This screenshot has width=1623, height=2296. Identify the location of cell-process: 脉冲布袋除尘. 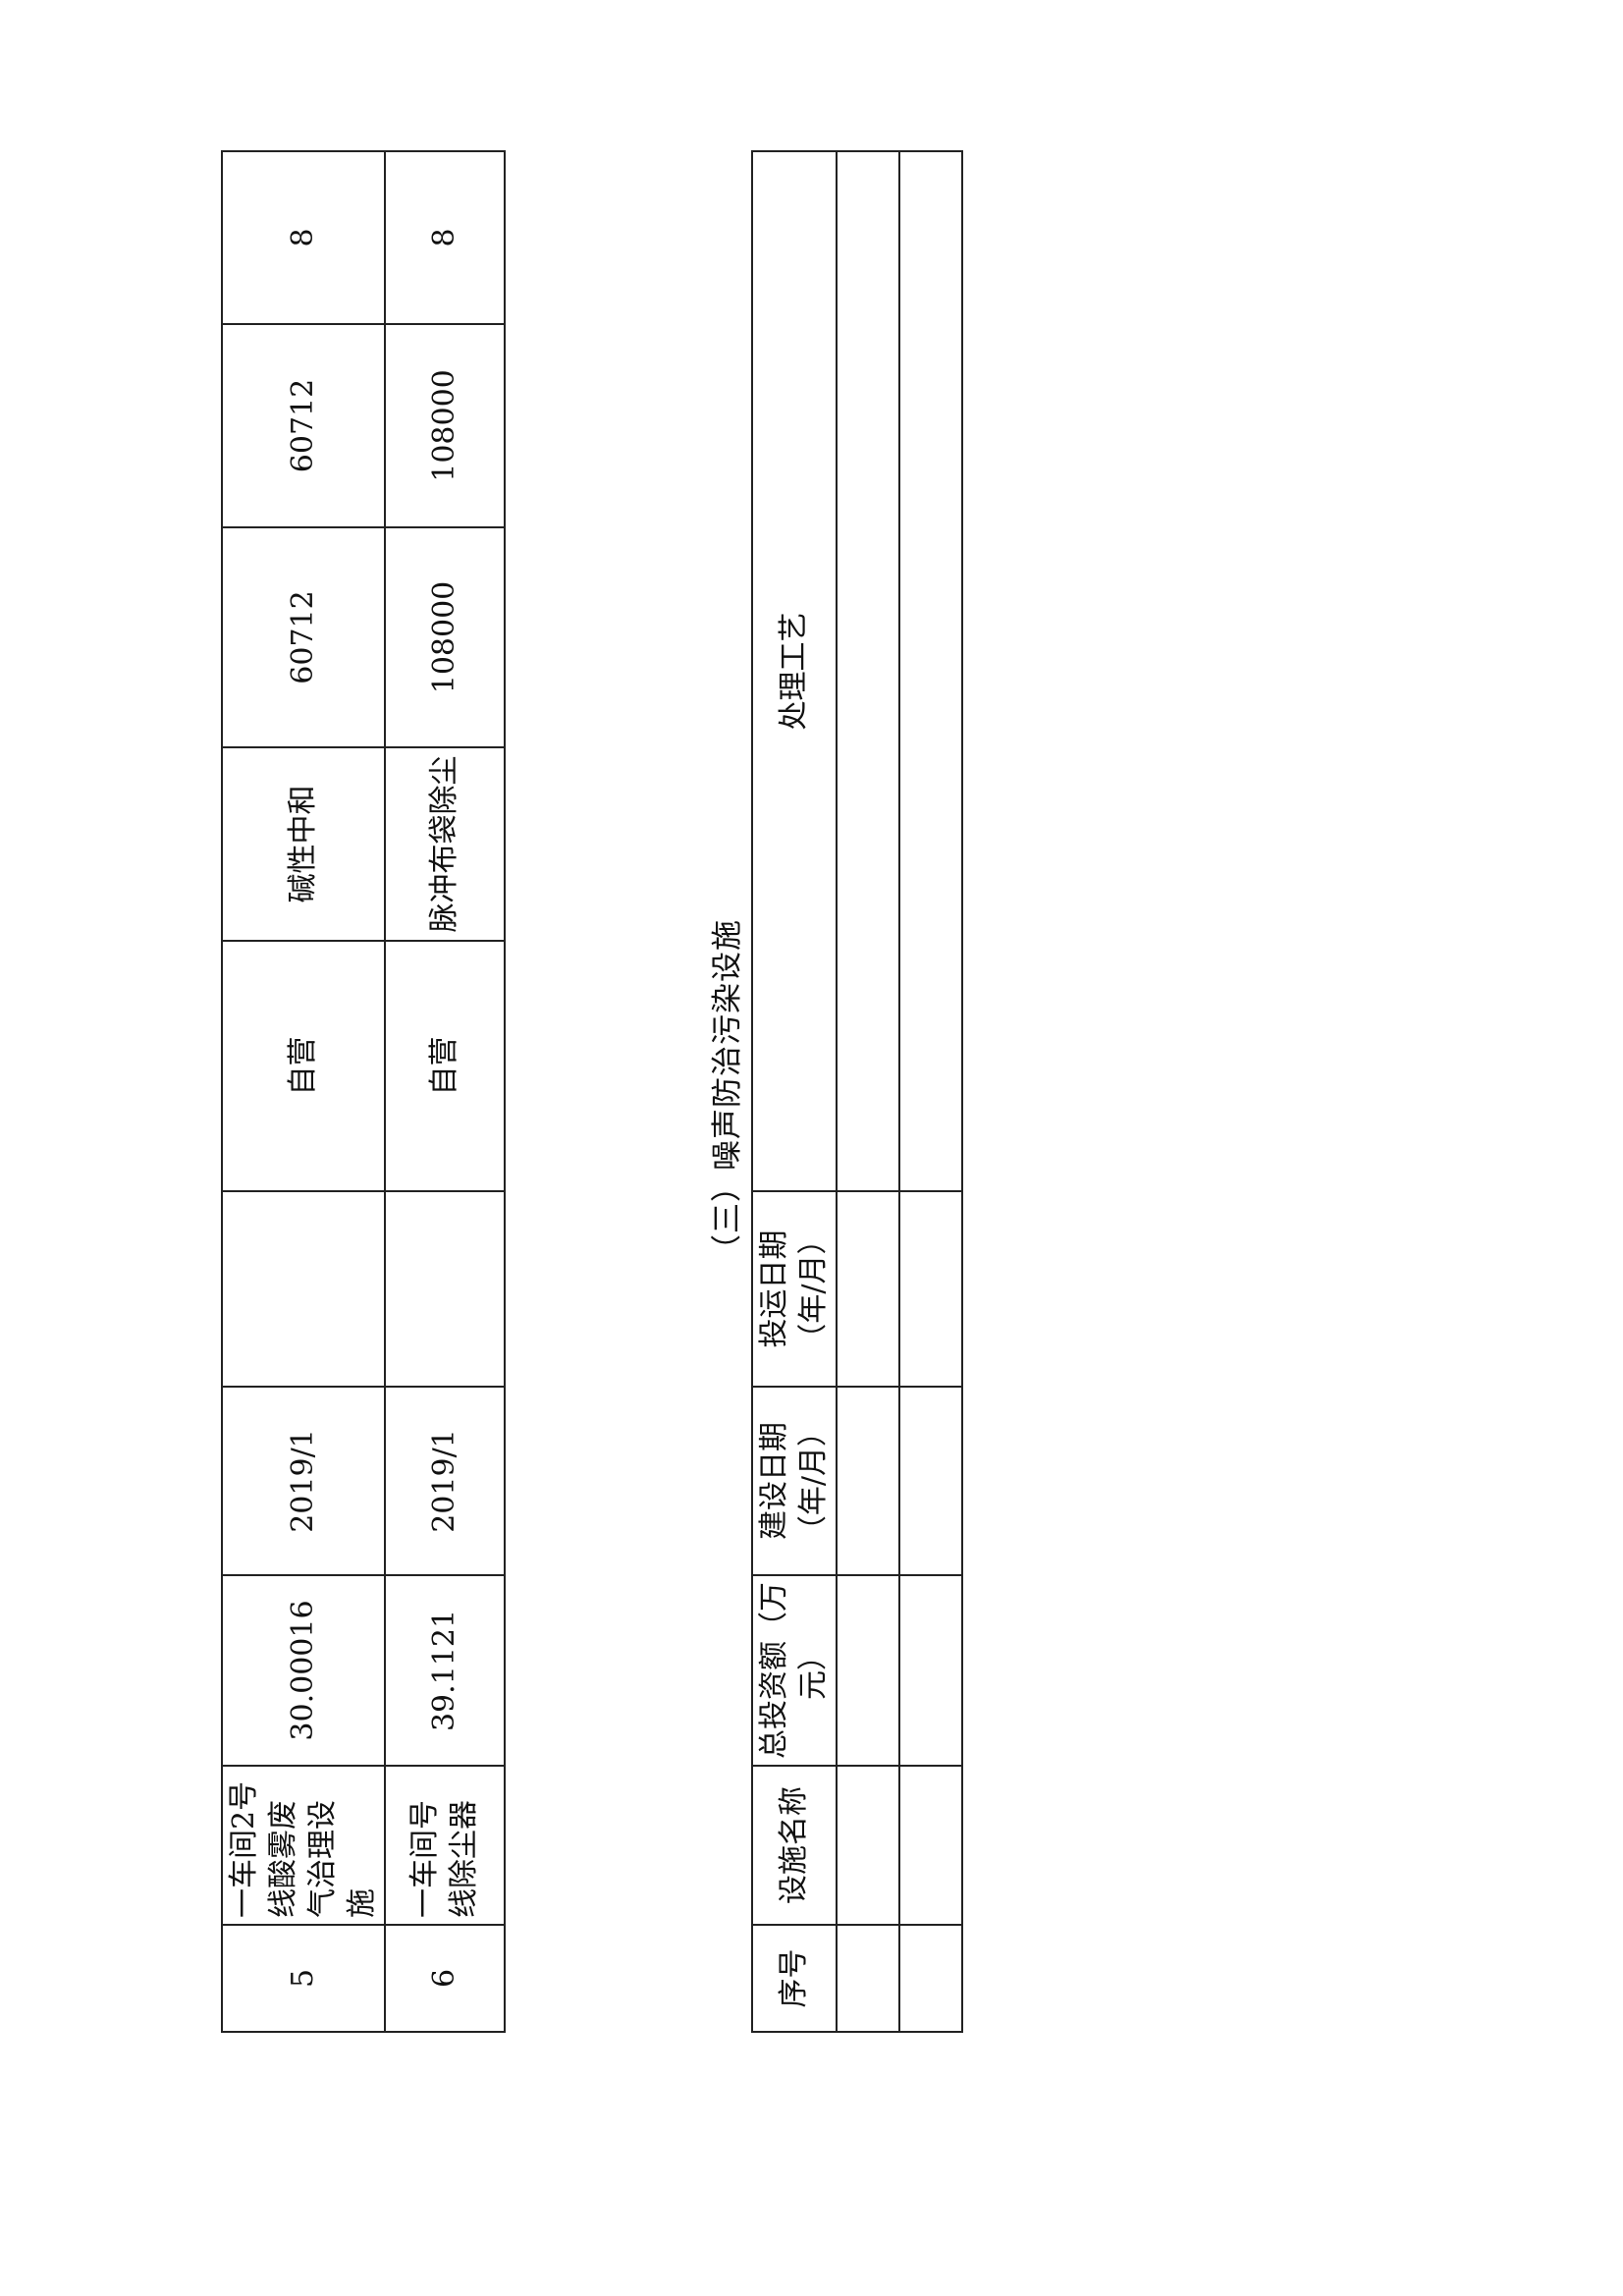
(445, 844).